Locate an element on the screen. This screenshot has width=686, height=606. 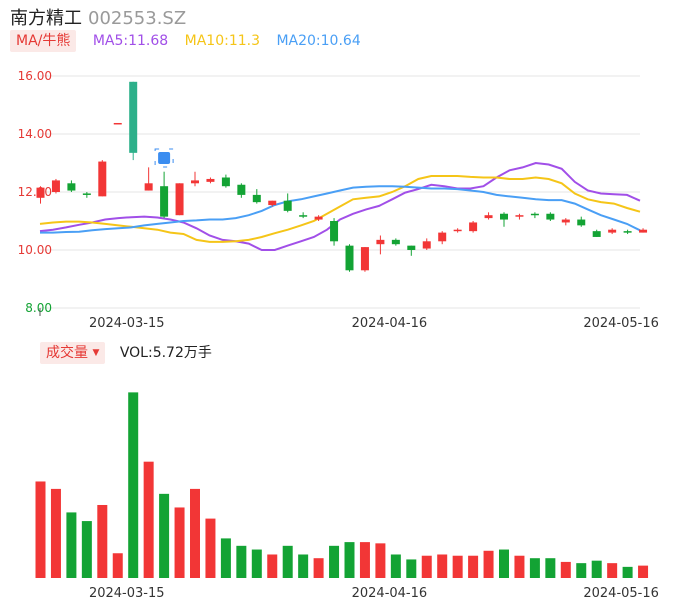
y-tick-label: 16.00 is located at coordinates (35, 76).